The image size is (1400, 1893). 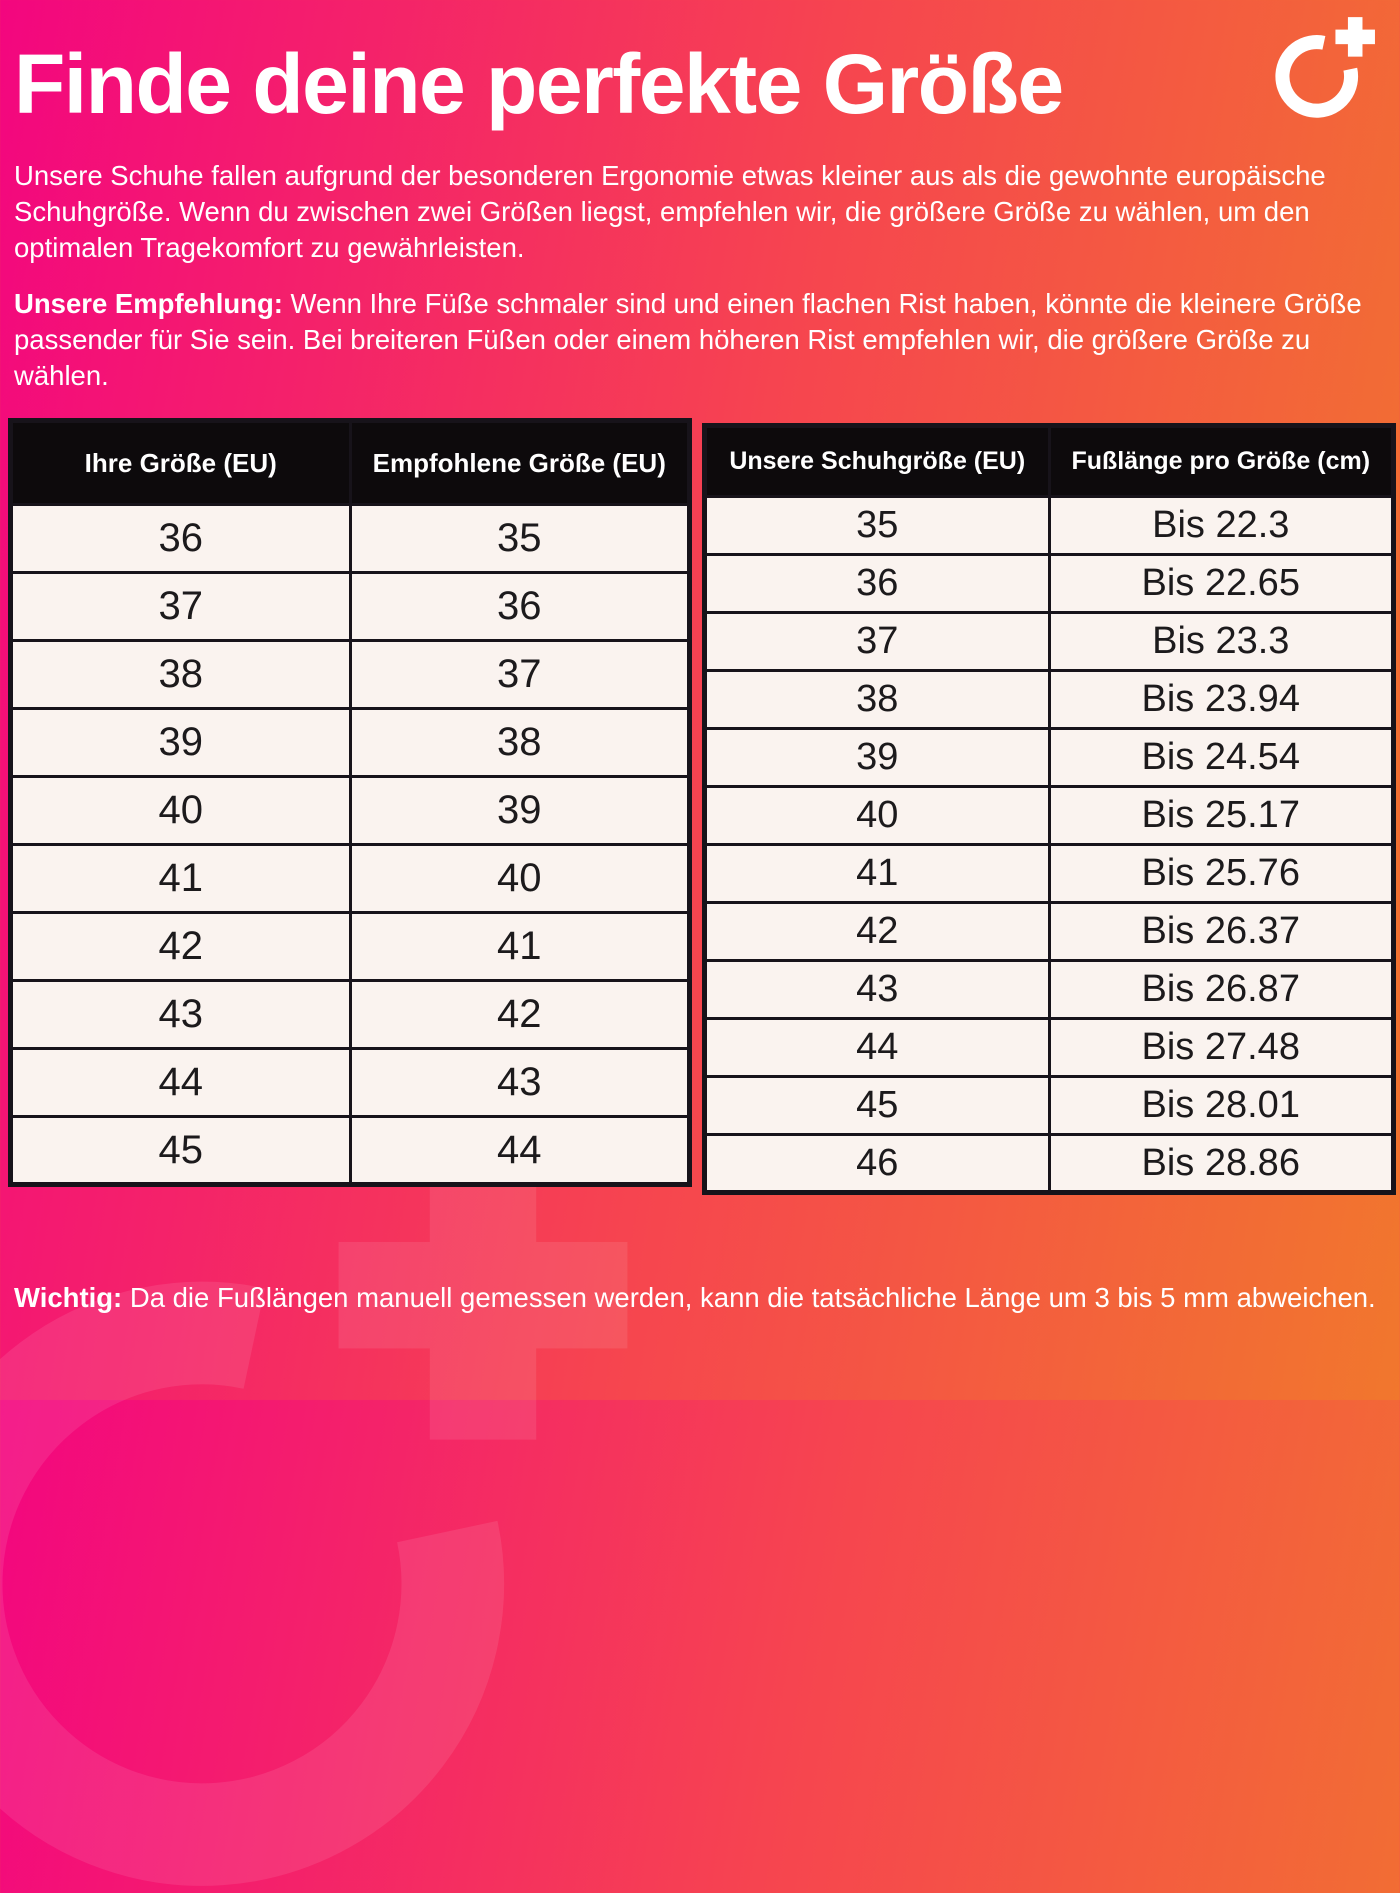 What do you see at coordinates (1221, 1047) in the screenshot?
I see `foot-length-cell: Bis 27.48` at bounding box center [1221, 1047].